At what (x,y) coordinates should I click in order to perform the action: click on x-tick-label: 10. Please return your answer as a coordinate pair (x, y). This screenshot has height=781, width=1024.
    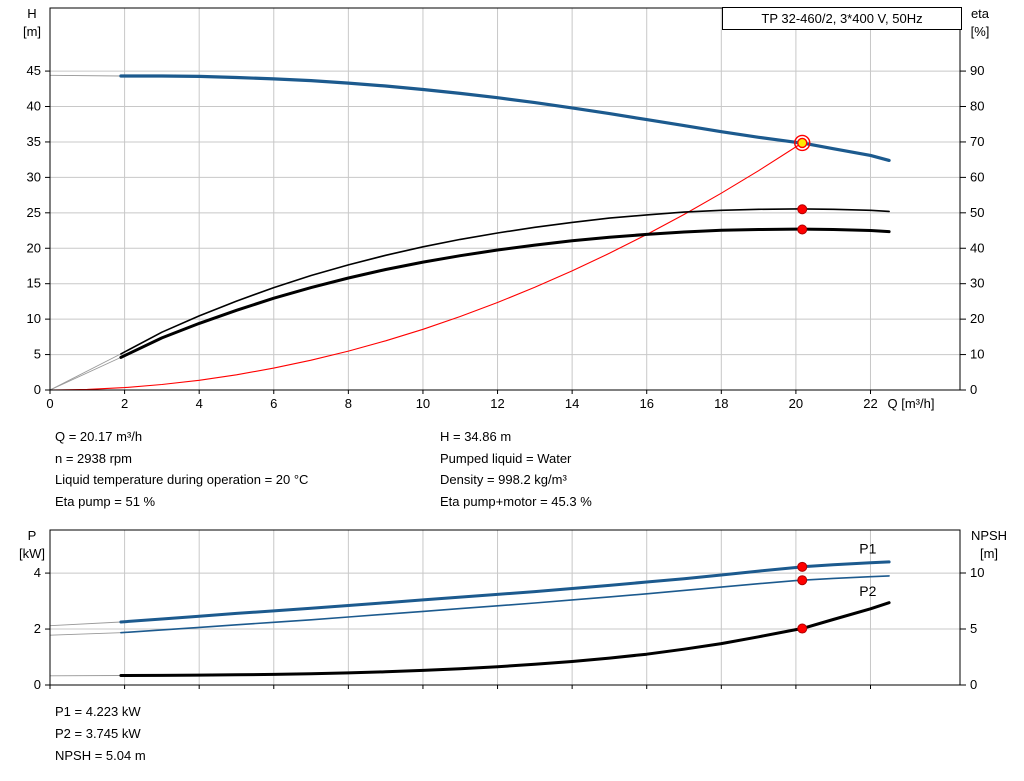
    Looking at the image, I should click on (423, 403).